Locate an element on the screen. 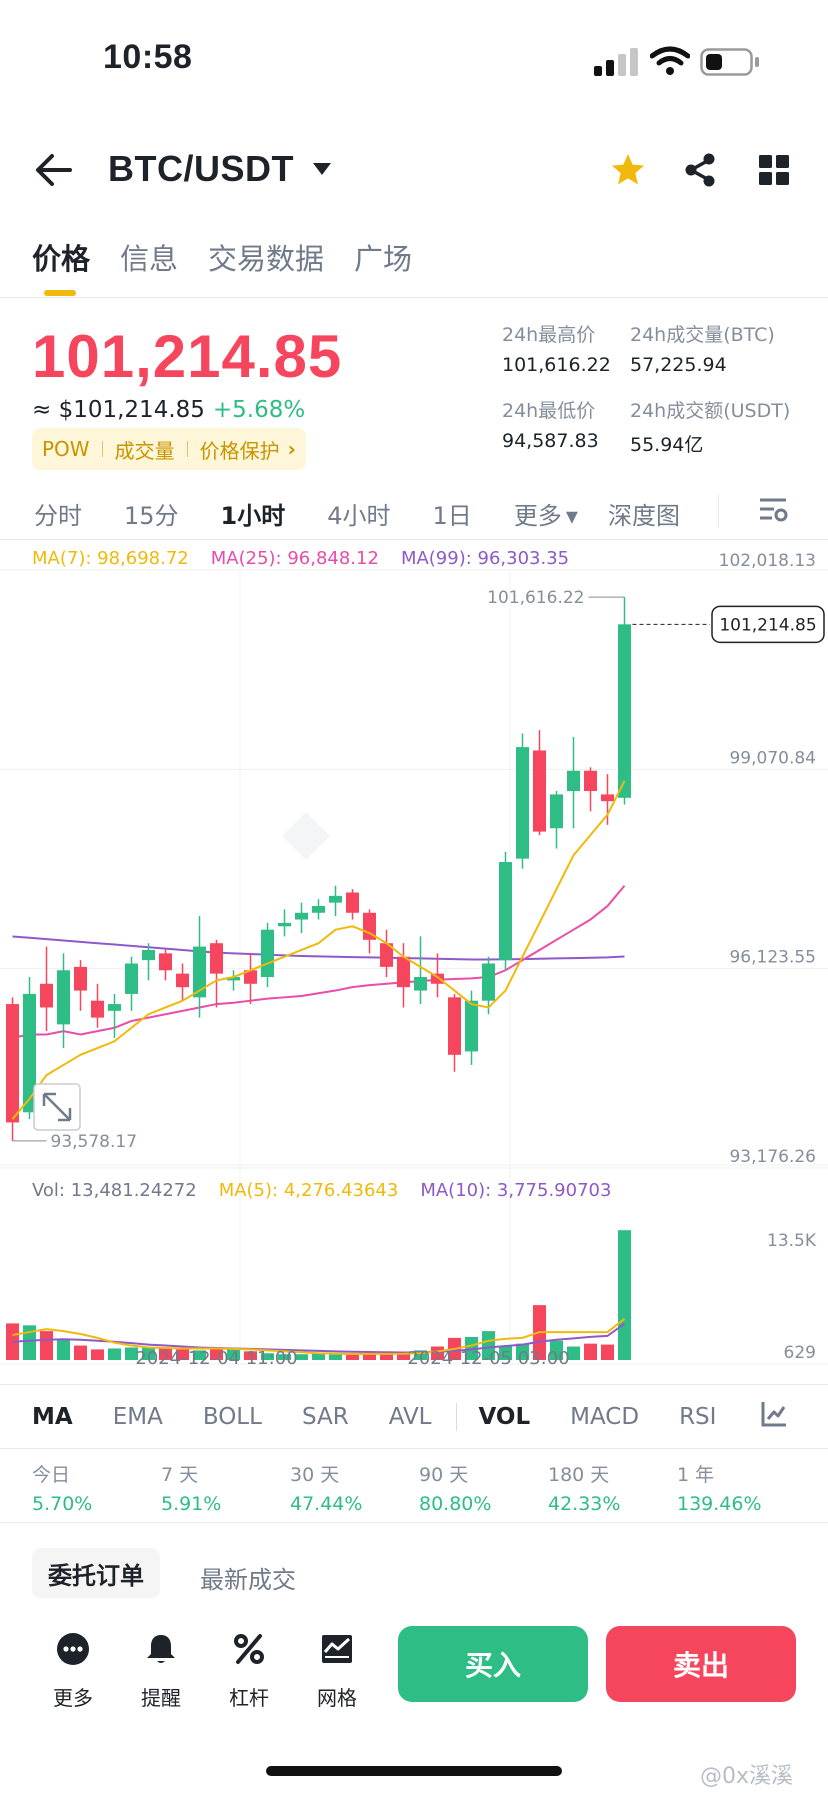 The image size is (828, 1796). performance-30d: 30 天 47.44% is located at coordinates (326, 1487).